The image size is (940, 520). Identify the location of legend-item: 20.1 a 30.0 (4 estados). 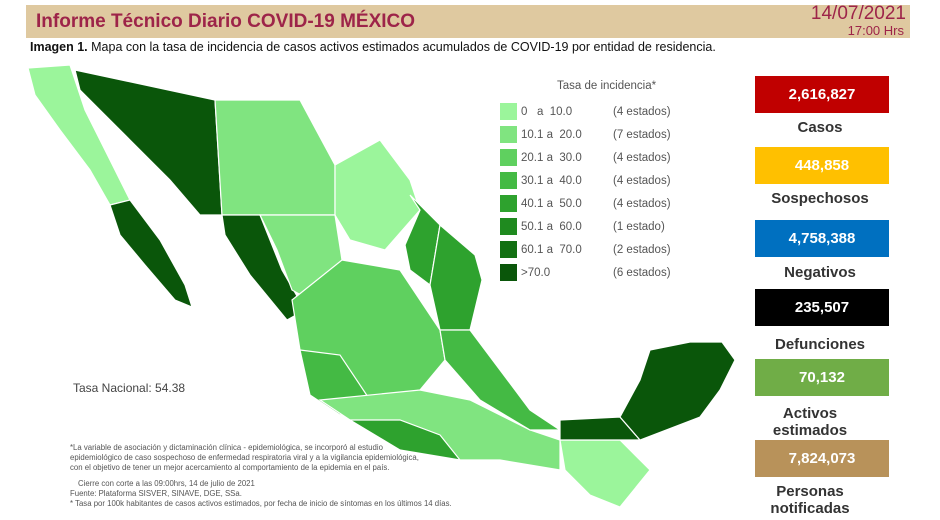
(585, 157).